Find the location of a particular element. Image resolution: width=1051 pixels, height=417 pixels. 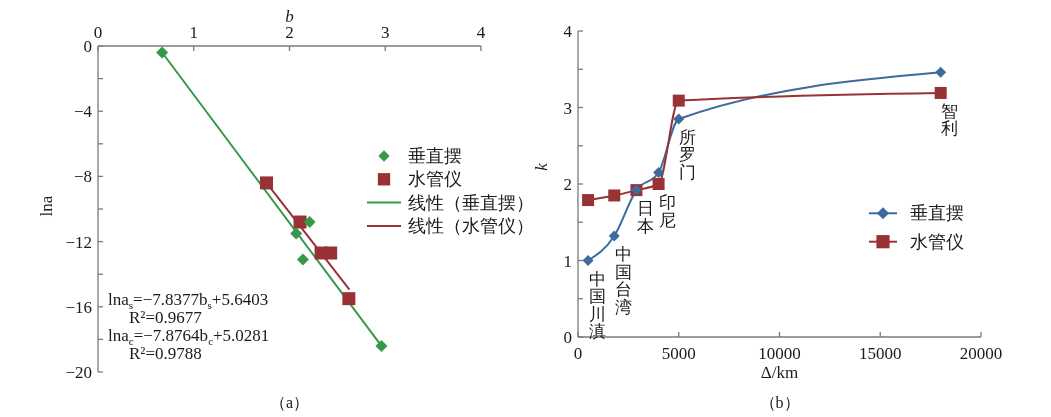

x-tick-label: 5000 is located at coordinates (678, 353).